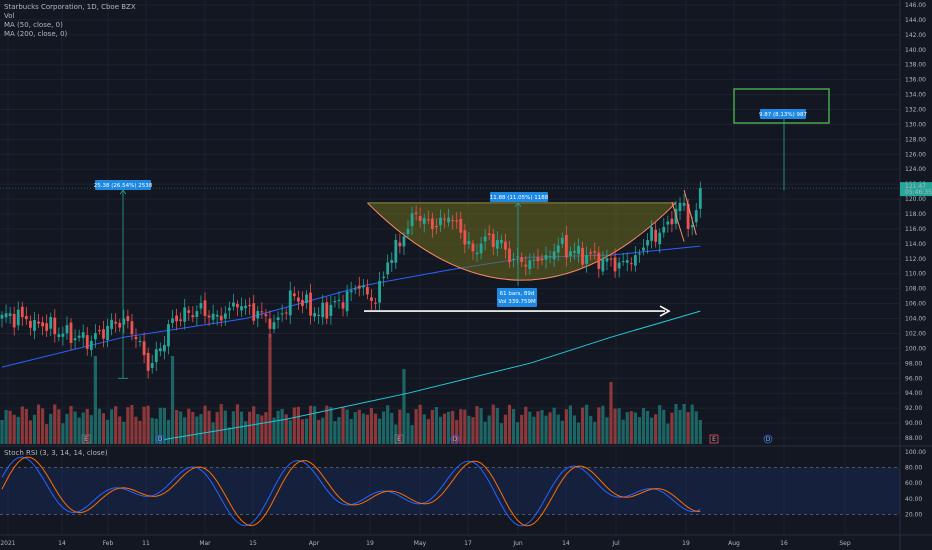 The image size is (932, 550). I want to click on price-tick-label: 142.00, so click(915, 35).